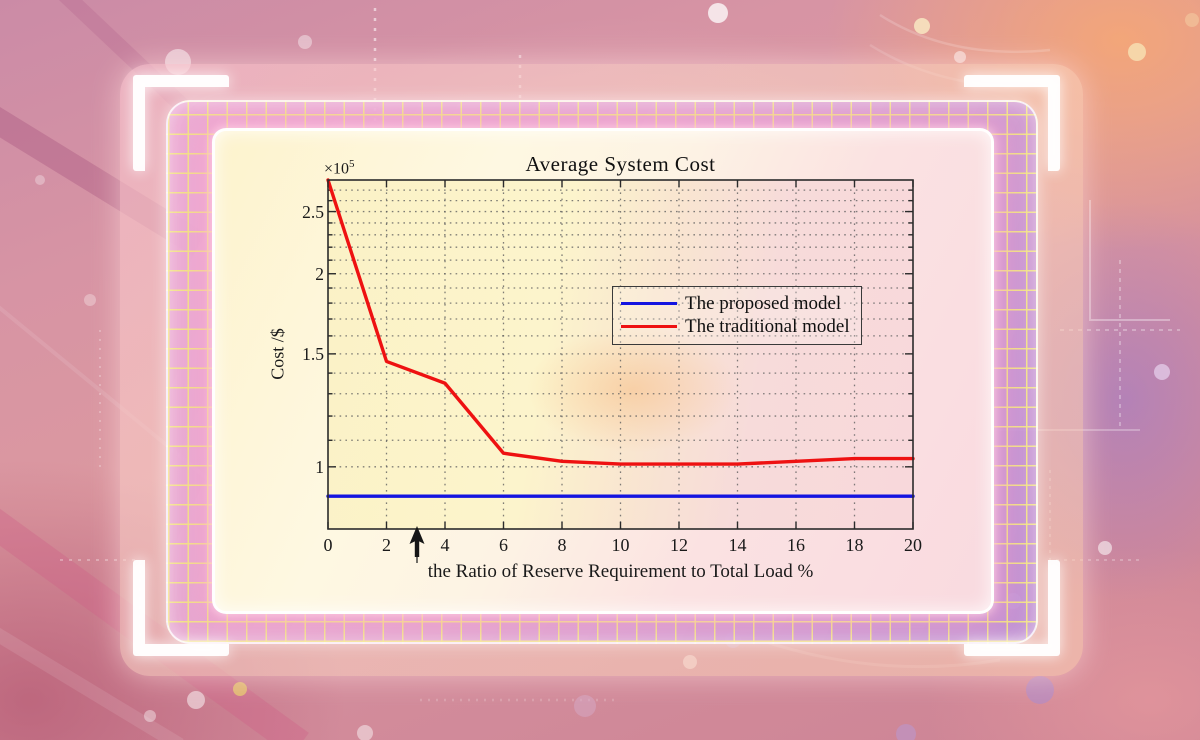  I want to click on frame-bracket-bottom-right, so click(1012, 608).